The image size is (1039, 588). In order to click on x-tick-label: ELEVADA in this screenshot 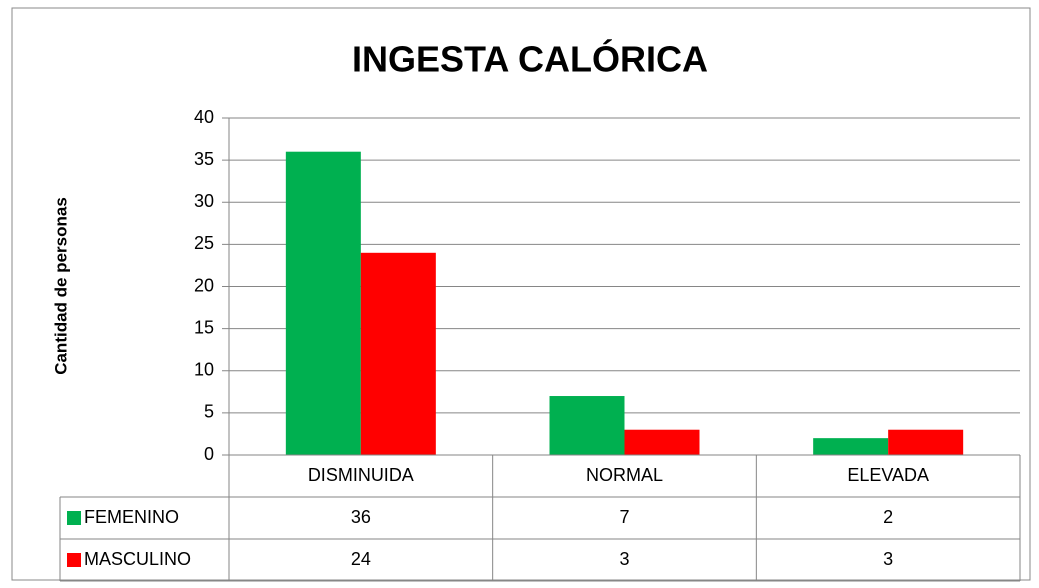, I will do `click(888, 475)`.